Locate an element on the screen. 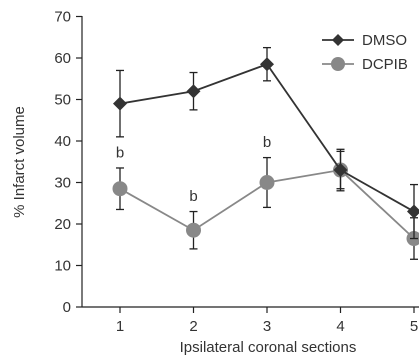 The height and width of the screenshot is (360, 419). y-tick-label: 60 is located at coordinates (62, 58).